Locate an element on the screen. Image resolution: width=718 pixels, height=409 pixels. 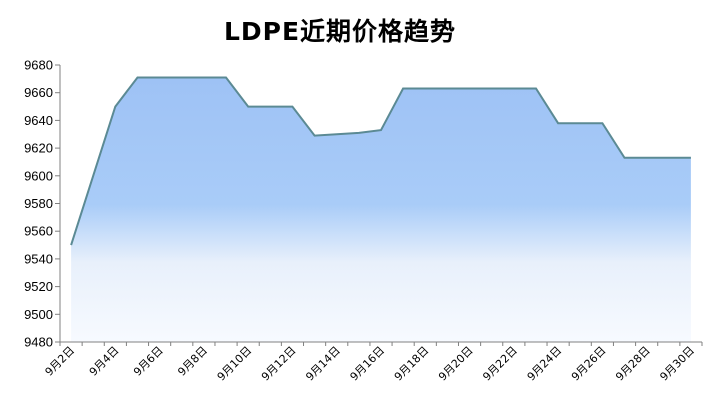
x-tick-label: 9月4日 is located at coordinates (104, 361).